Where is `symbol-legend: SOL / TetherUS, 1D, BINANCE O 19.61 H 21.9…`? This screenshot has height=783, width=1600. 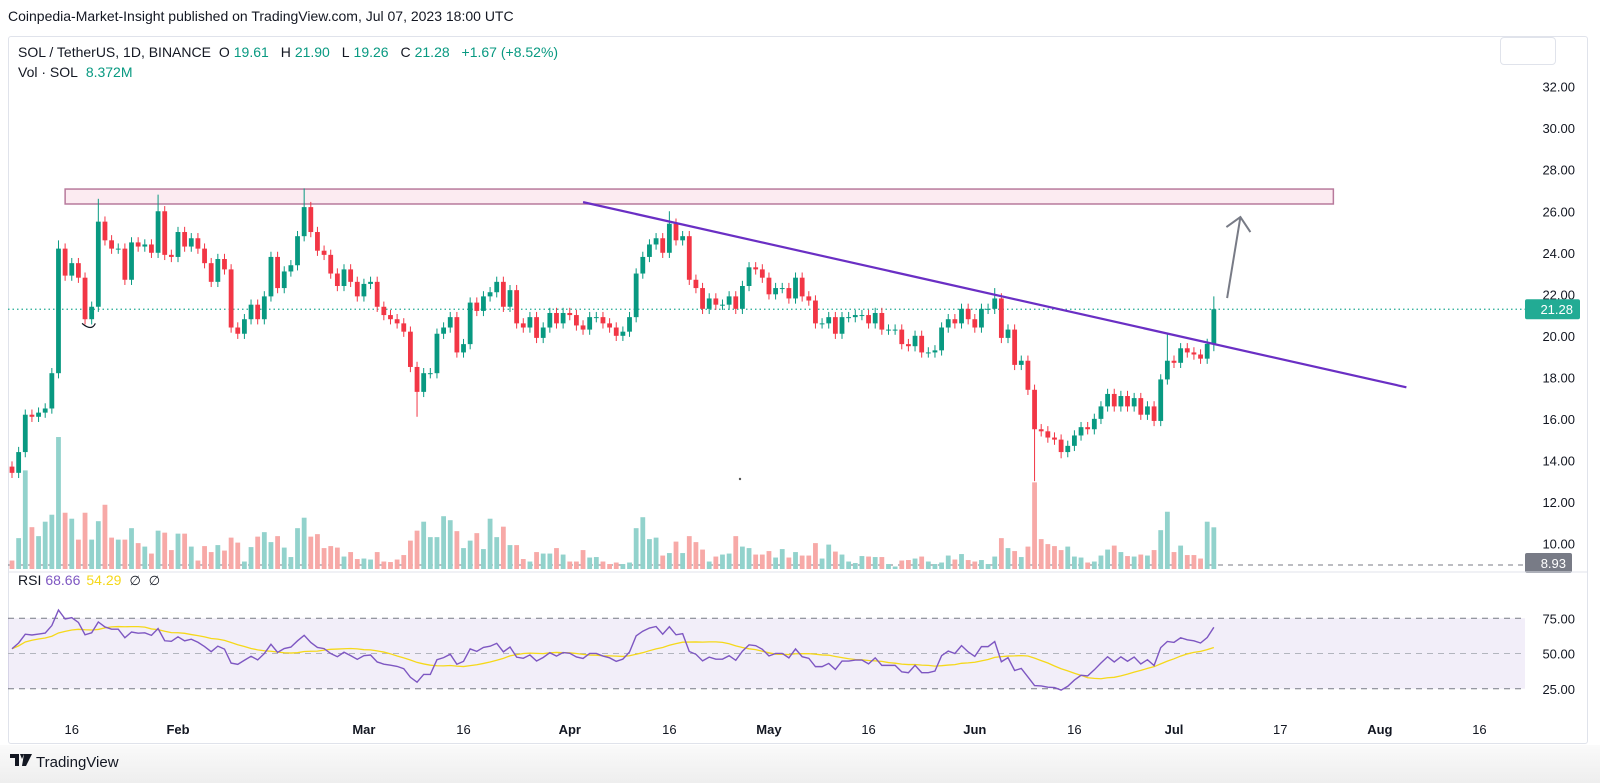
symbol-legend: SOL / TetherUS, 1D, BINANCE O 19.61 H 21.9… is located at coordinates (290, 62).